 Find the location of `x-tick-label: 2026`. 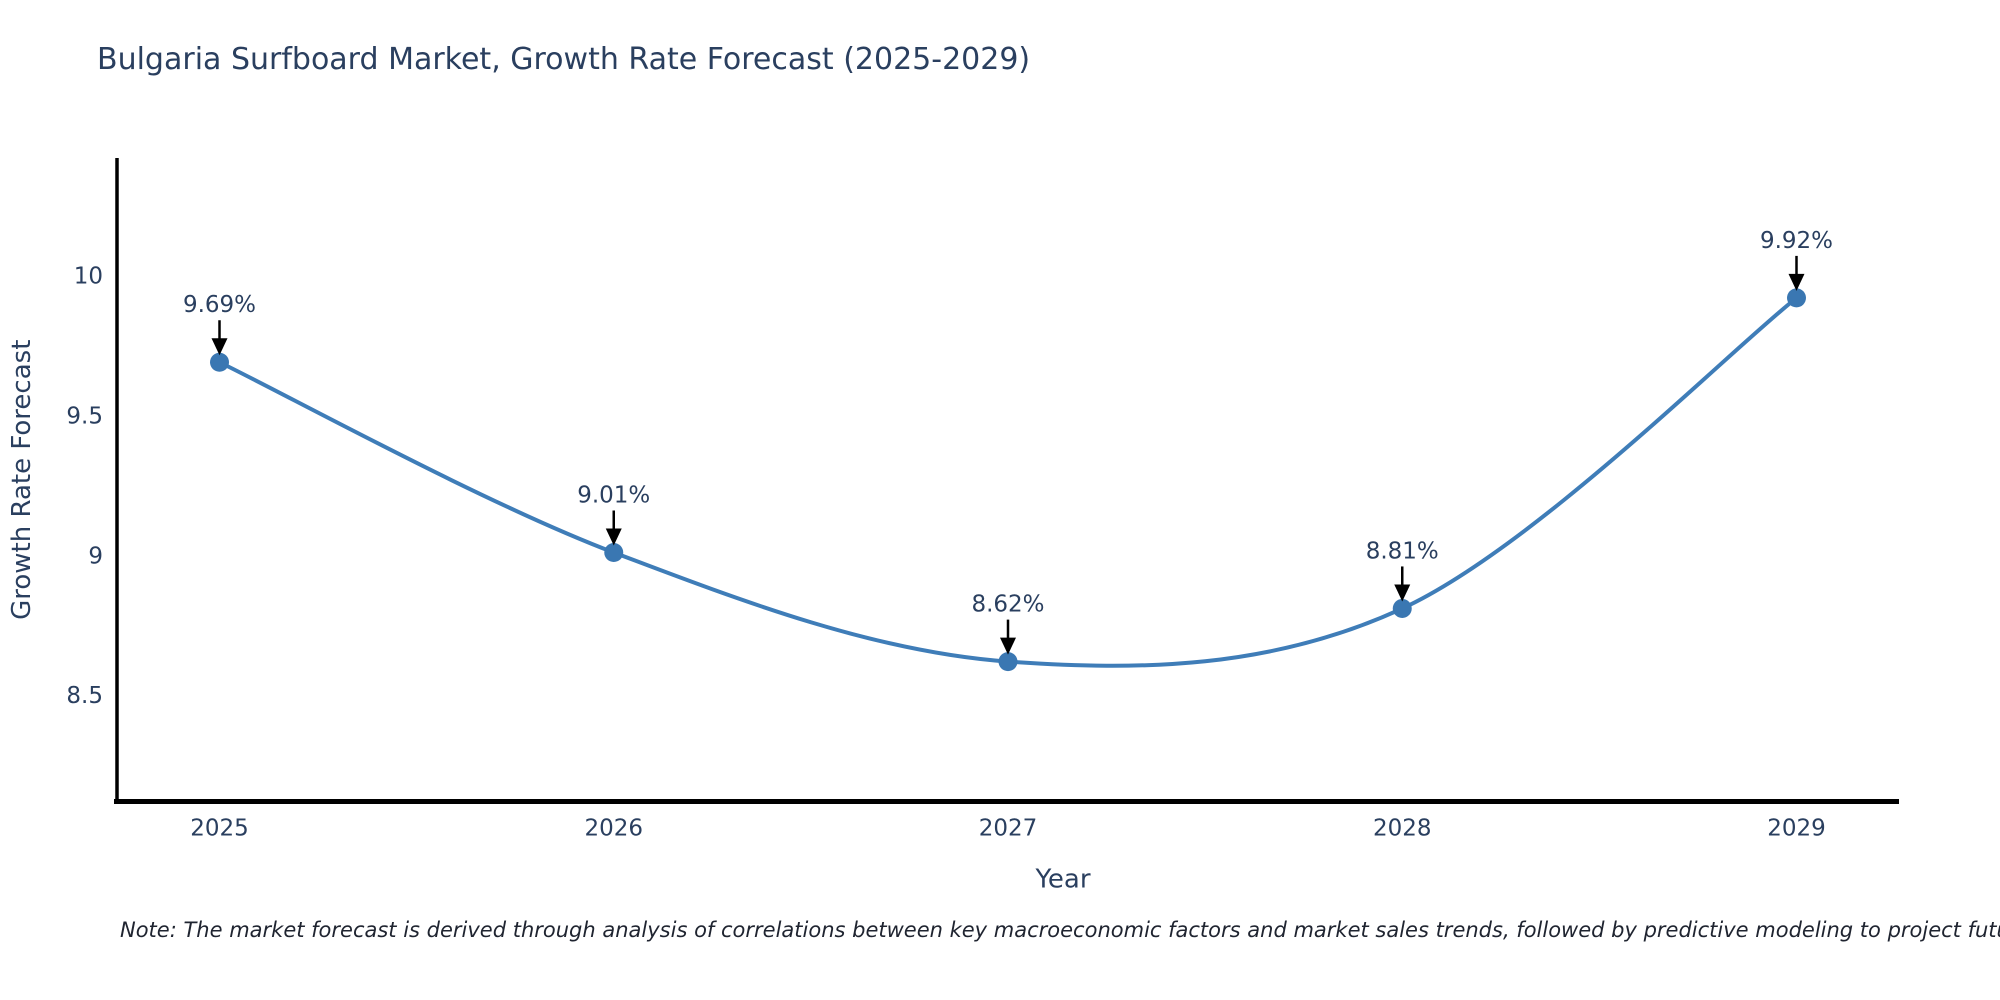

x-tick-label: 2026 is located at coordinates (613, 829).